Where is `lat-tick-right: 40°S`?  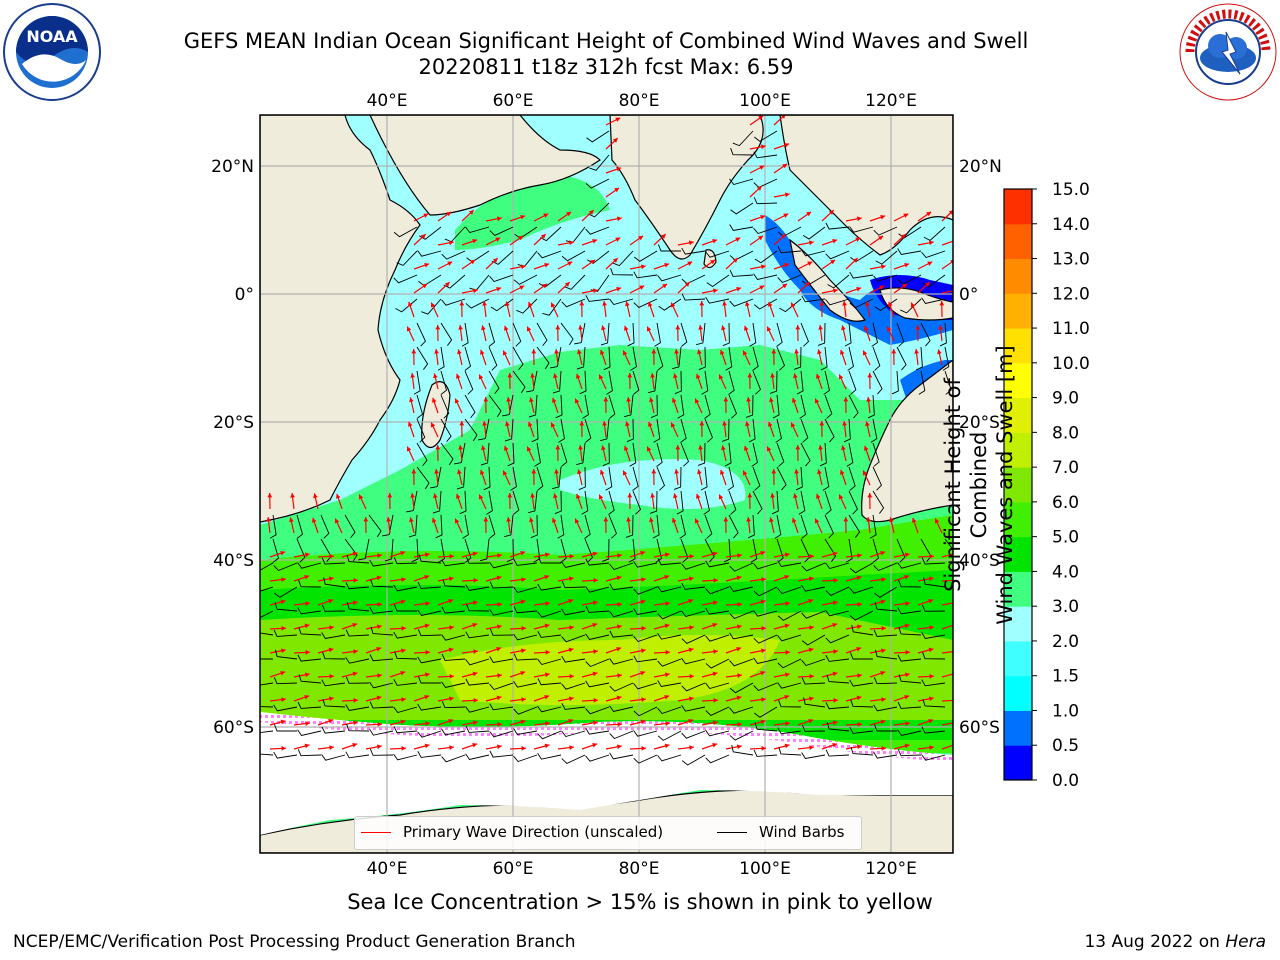 lat-tick-right: 40°S is located at coordinates (979, 561).